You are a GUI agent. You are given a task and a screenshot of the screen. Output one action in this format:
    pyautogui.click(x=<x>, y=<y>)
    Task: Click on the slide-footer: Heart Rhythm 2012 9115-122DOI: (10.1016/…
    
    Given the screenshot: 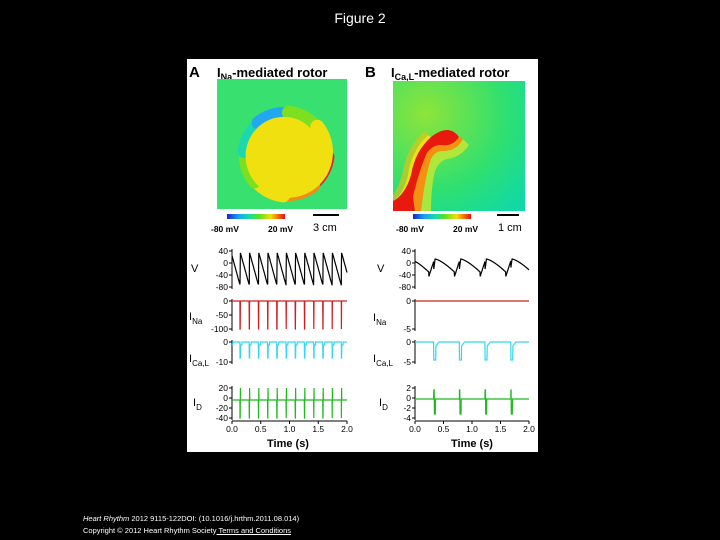 What is the action you would take?
    pyautogui.click(x=191, y=525)
    